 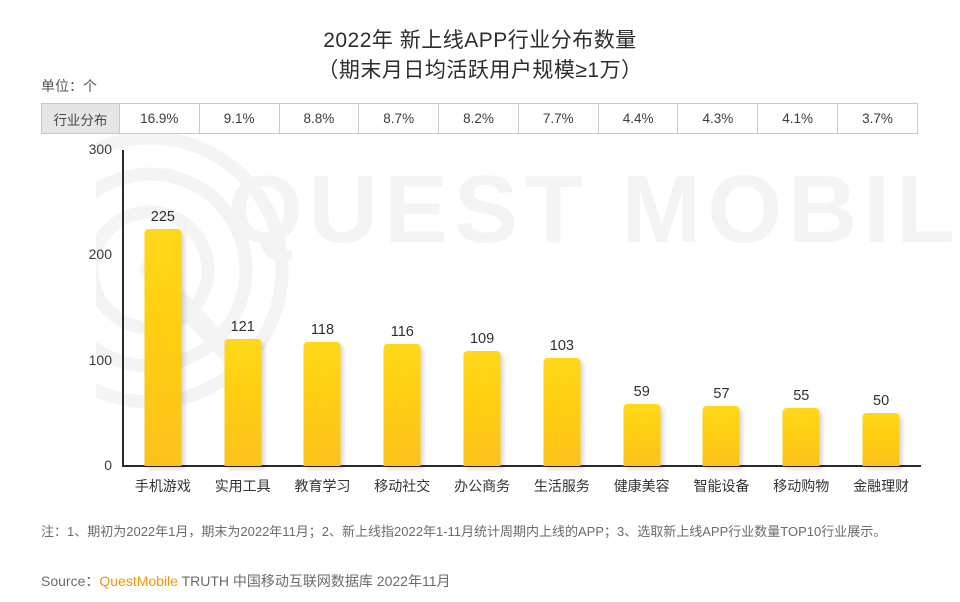 What do you see at coordinates (108, 465) in the screenshot?
I see `y-axis-tick-0: 0` at bounding box center [108, 465].